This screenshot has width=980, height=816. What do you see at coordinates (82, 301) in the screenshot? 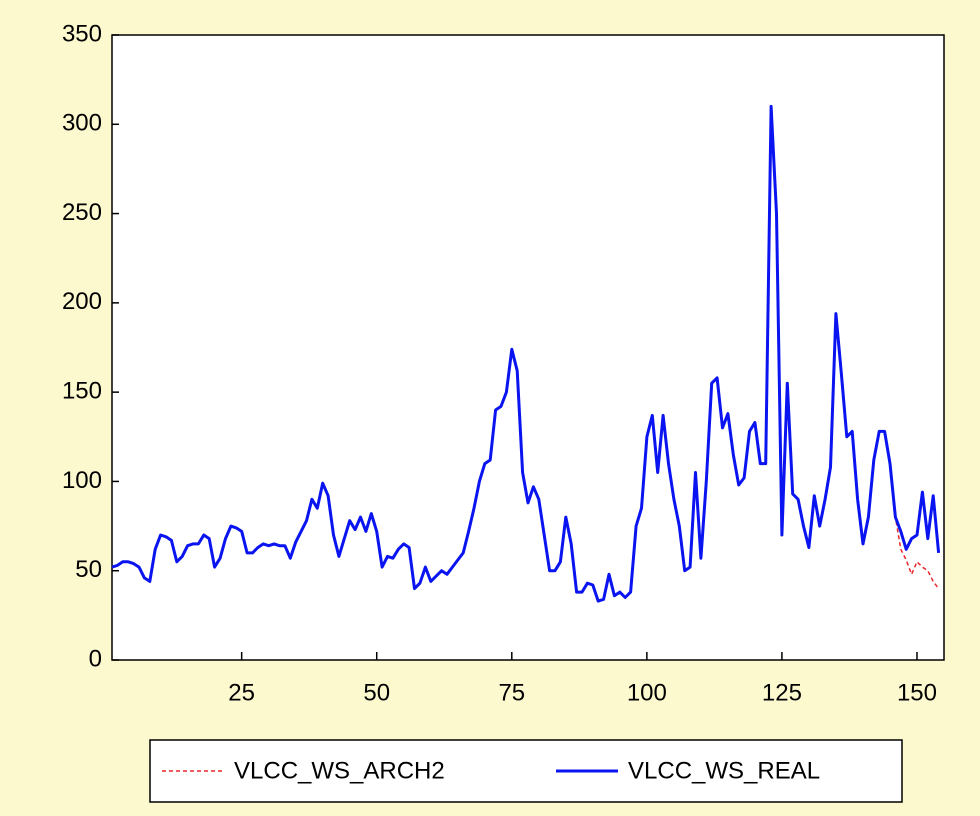
I see `y-tick-label: 200` at bounding box center [82, 301].